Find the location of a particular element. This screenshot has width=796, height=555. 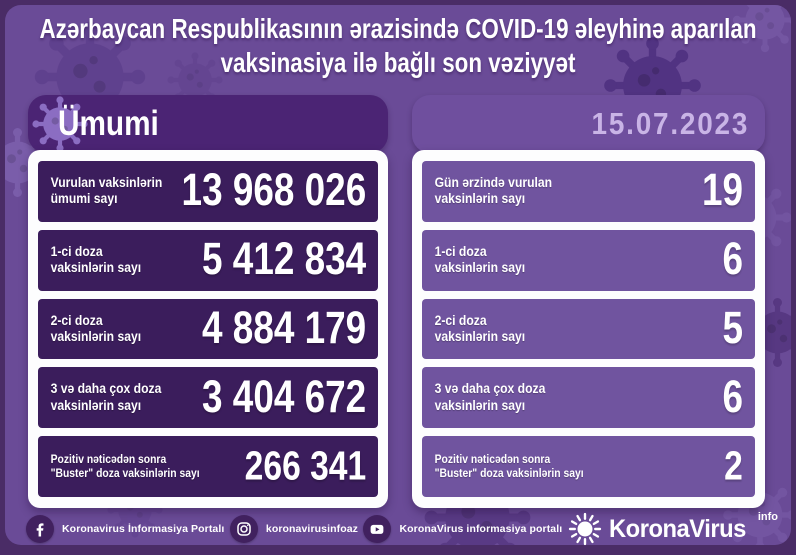

date-section-header: 15.07.2023 is located at coordinates (588, 124).